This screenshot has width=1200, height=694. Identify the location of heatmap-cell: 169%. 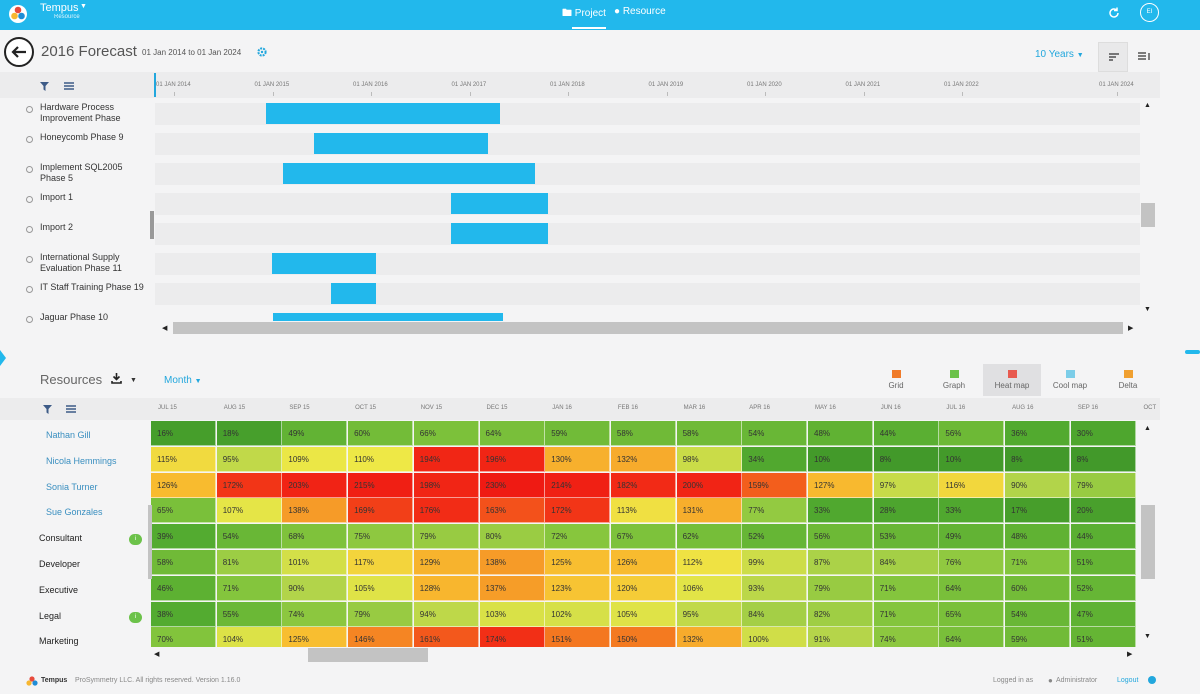
(381, 511).